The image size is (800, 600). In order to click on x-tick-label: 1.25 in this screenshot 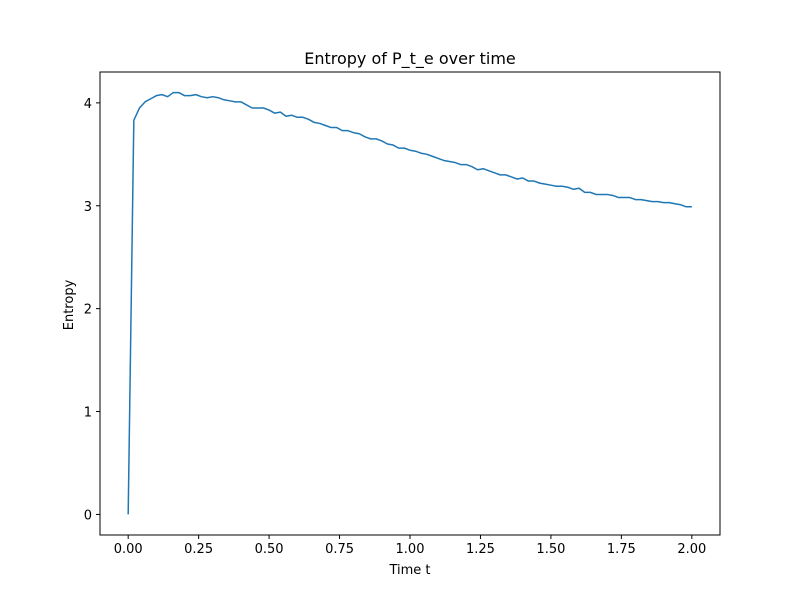, I will do `click(480, 549)`.